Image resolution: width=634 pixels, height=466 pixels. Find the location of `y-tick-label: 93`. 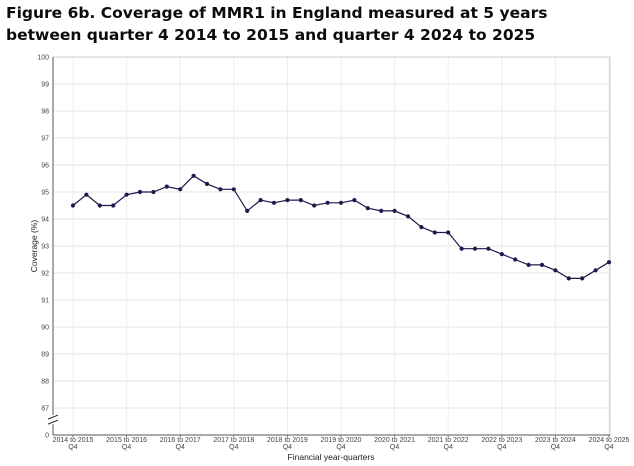

y-tick-label: 93 is located at coordinates (45, 247).